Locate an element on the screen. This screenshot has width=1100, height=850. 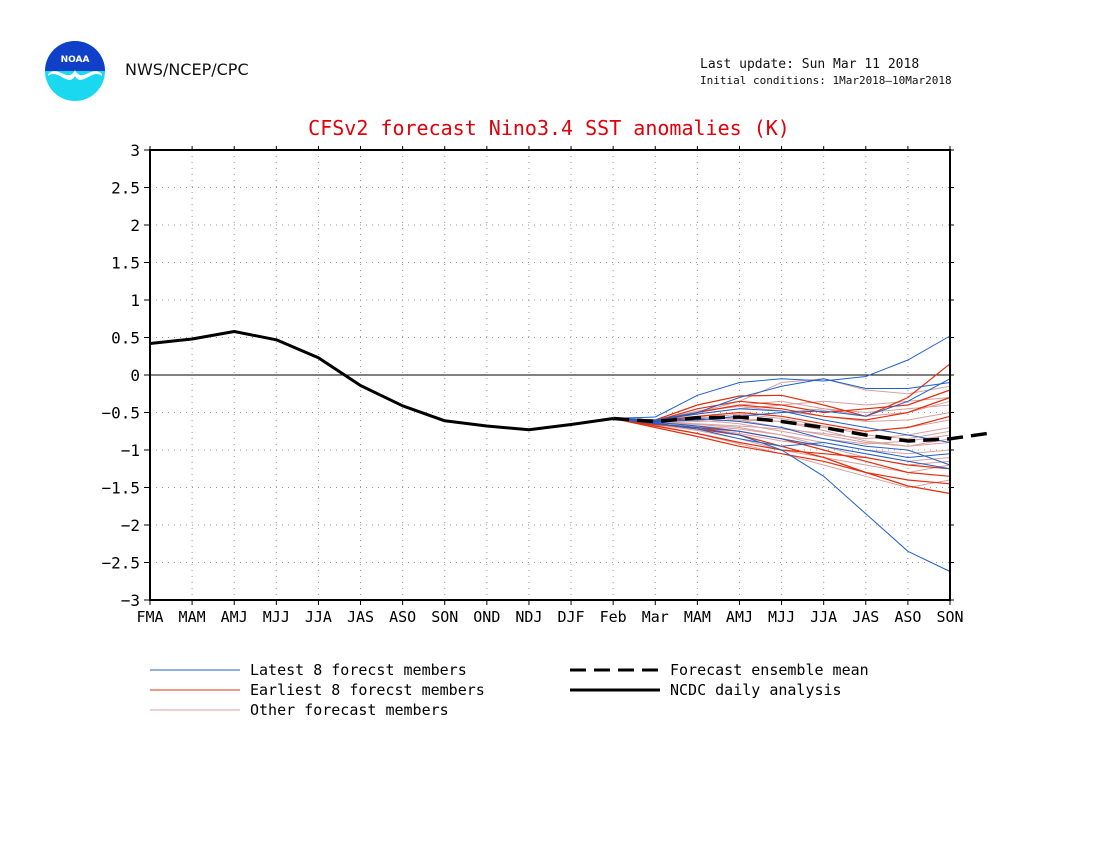
y-tick-label: −1 is located at coordinates (130, 450).